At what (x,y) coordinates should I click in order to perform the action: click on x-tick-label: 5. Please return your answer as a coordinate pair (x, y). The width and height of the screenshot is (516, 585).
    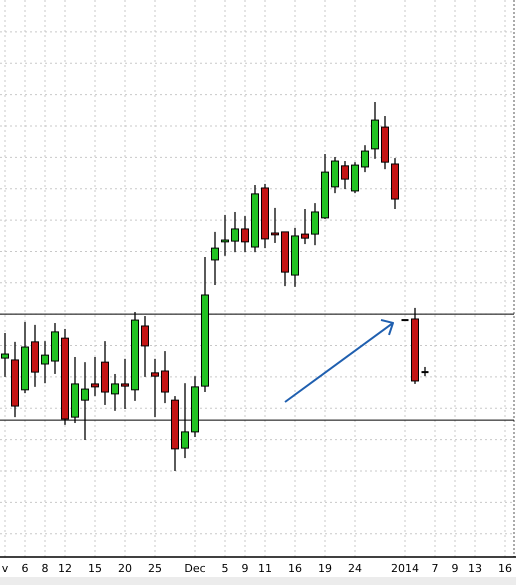
    Looking at the image, I should click on (225, 568).